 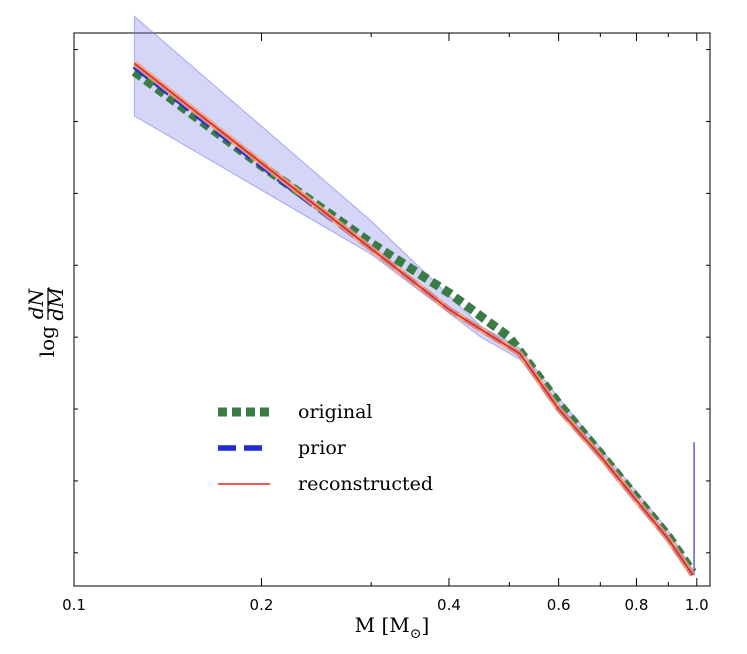 I want to click on y-axis-label: log dN dM, so click(x=46, y=322).